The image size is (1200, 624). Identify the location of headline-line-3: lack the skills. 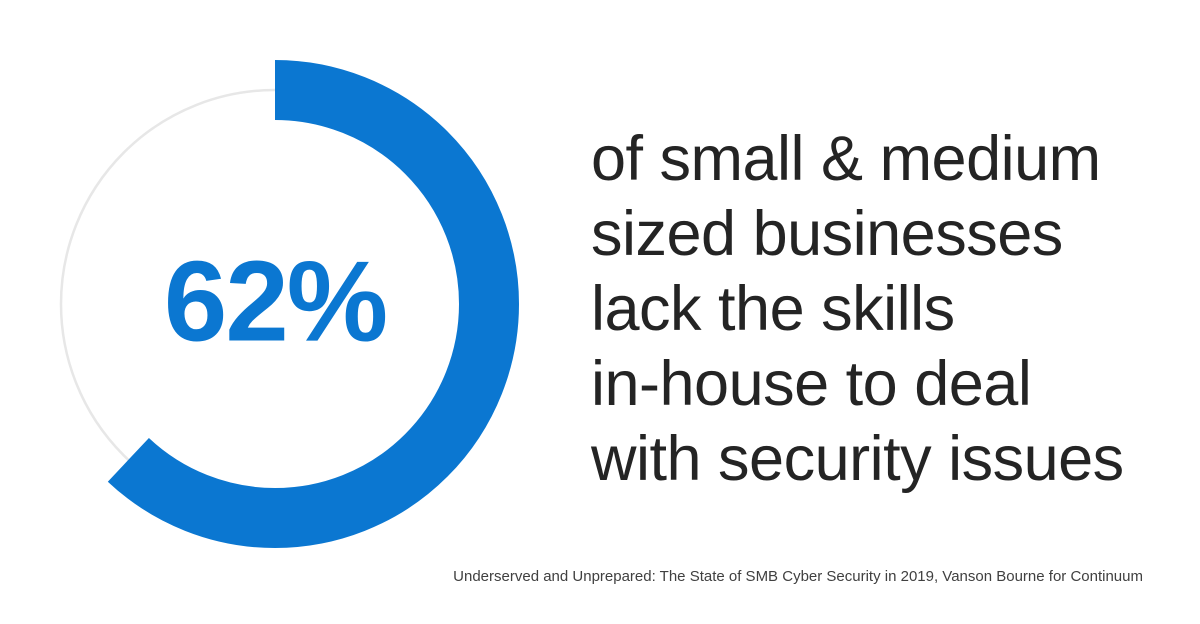
(773, 309).